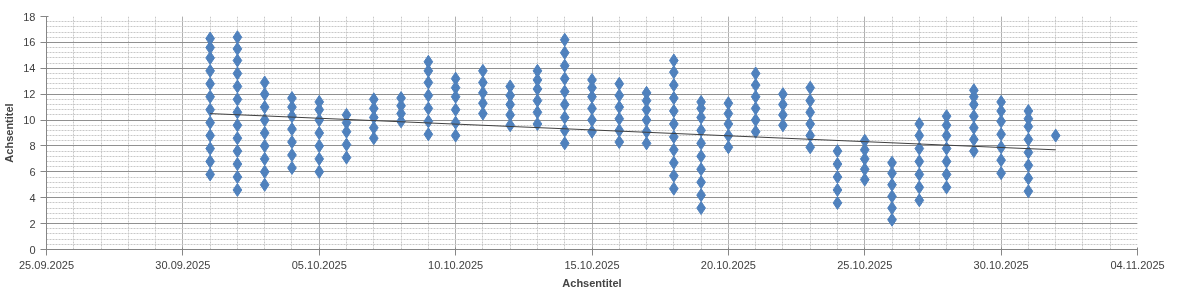 The width and height of the screenshot is (1181, 291). What do you see at coordinates (865, 264) in the screenshot?
I see `x-tick-label: 25.10.2025` at bounding box center [865, 264].